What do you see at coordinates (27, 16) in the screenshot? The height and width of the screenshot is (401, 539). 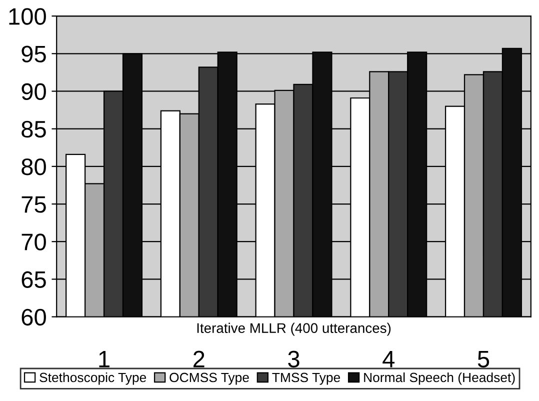 I see `y-tick-label: 100` at bounding box center [27, 16].